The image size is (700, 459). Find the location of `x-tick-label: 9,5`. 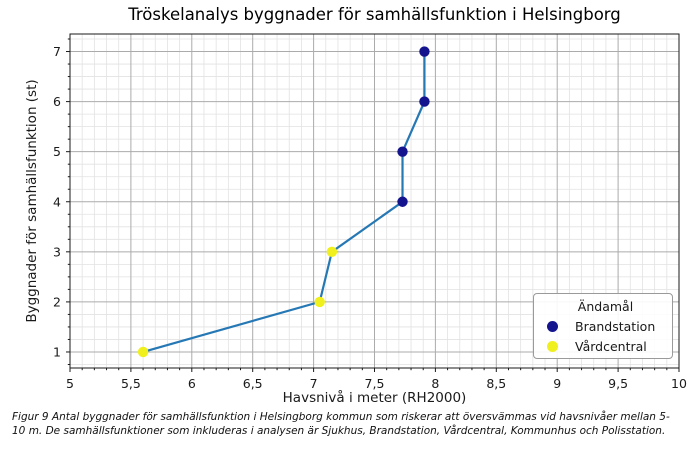

x-tick-label: 9,5 is located at coordinates (618, 383).